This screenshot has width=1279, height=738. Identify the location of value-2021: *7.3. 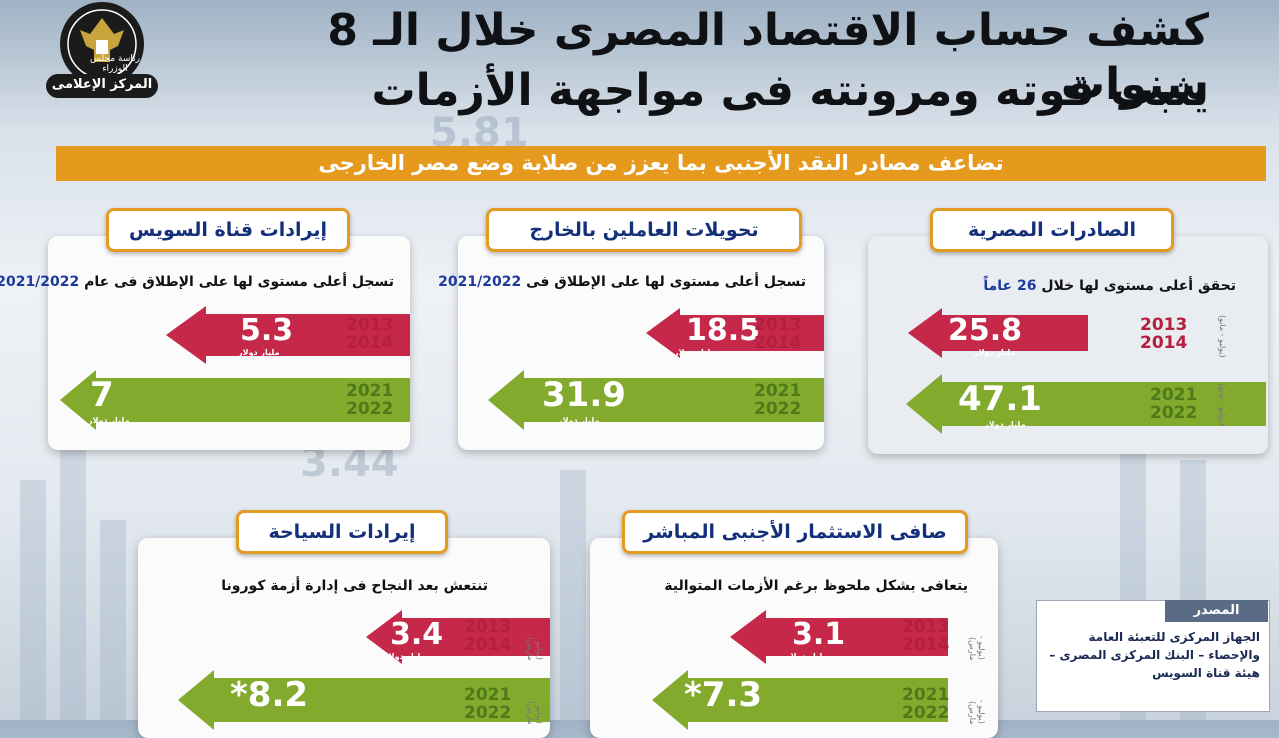
(723, 695).